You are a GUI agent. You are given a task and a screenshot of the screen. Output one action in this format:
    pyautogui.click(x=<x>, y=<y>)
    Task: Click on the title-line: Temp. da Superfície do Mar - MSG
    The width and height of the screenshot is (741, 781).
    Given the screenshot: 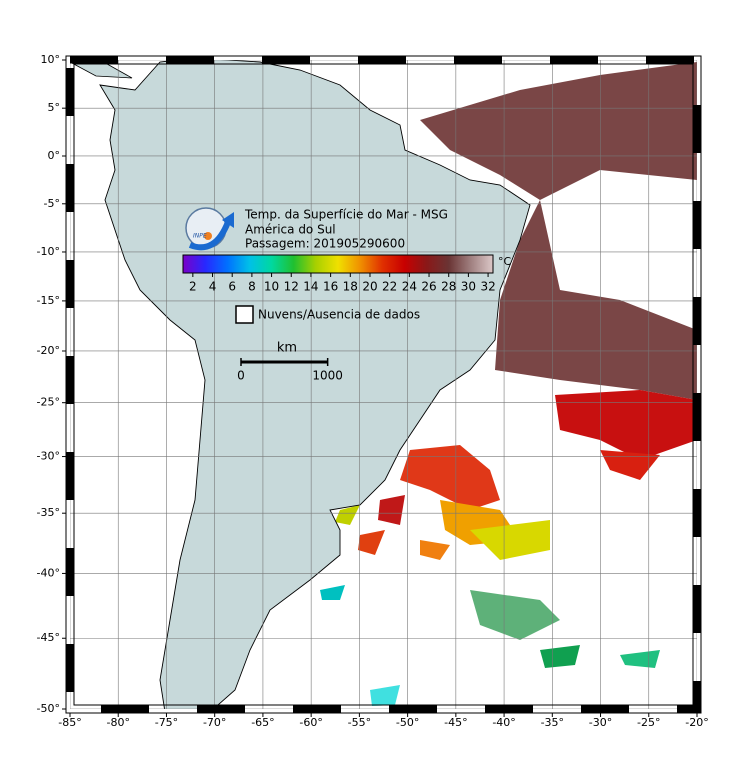 What is the action you would take?
    pyautogui.click(x=346, y=215)
    